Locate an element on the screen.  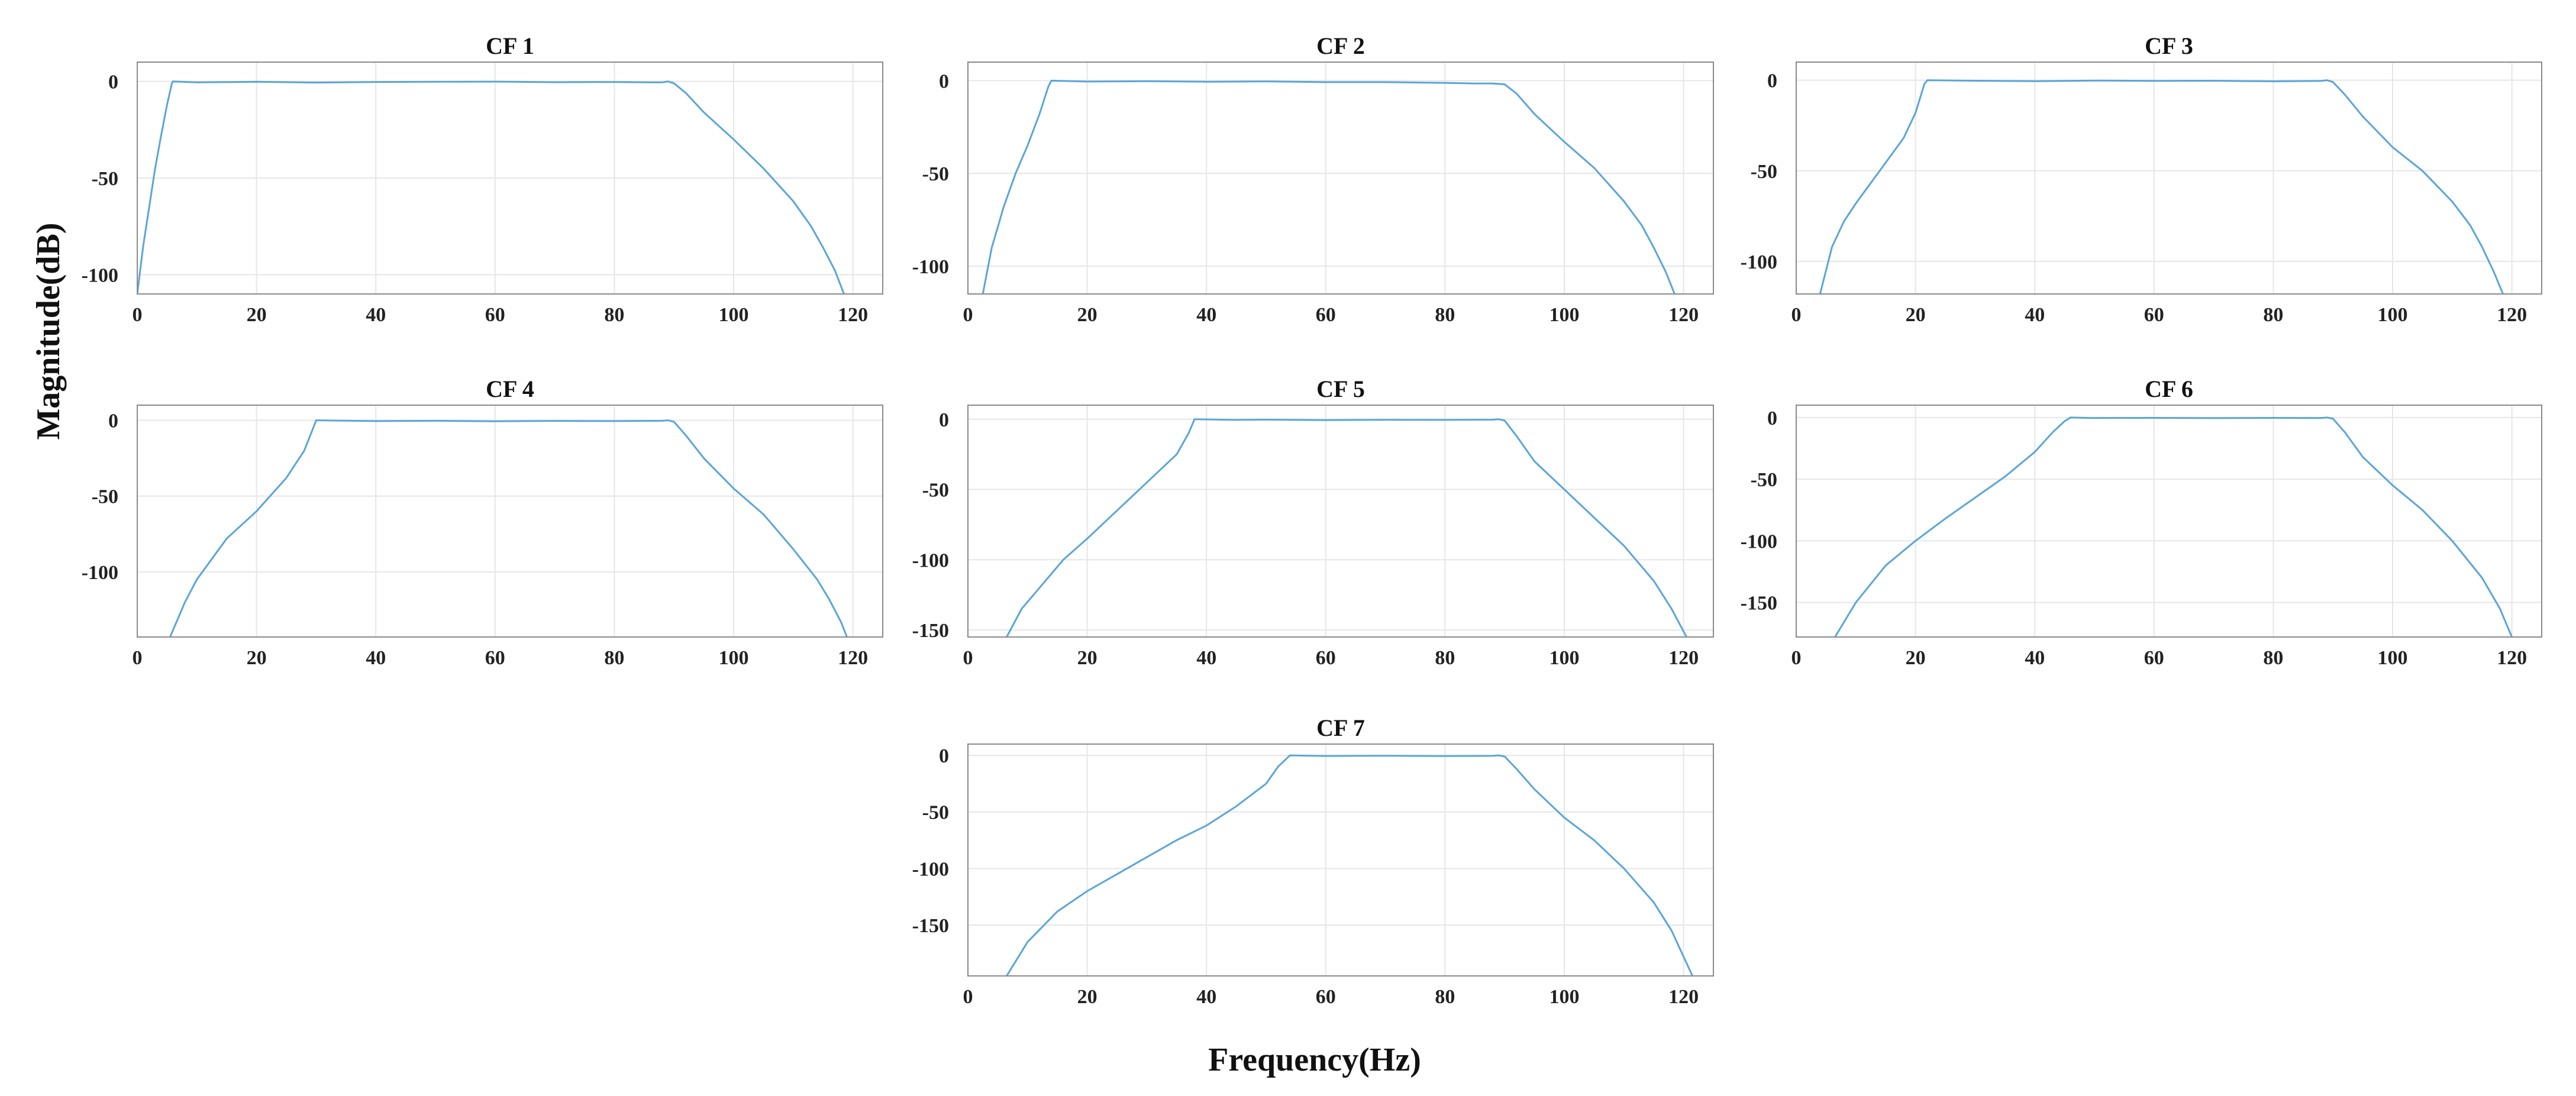
x-axis-label: Frequency(Hz) is located at coordinates (1314, 1060).